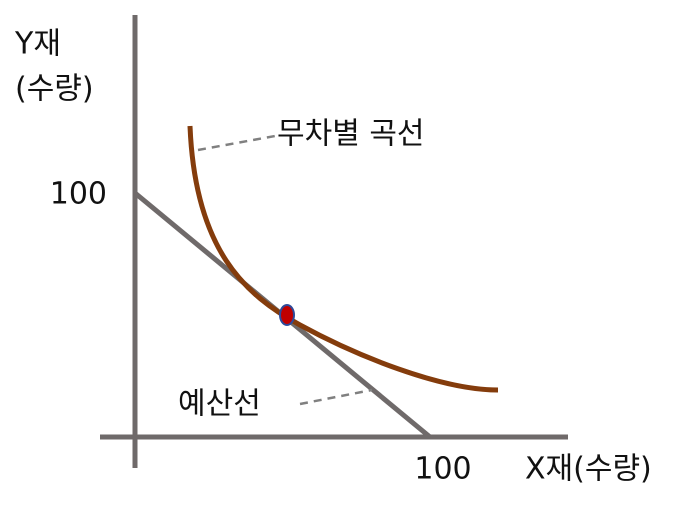 The width and height of the screenshot is (688, 515). What do you see at coordinates (287, 315) in the screenshot?
I see `tangent-point` at bounding box center [287, 315].